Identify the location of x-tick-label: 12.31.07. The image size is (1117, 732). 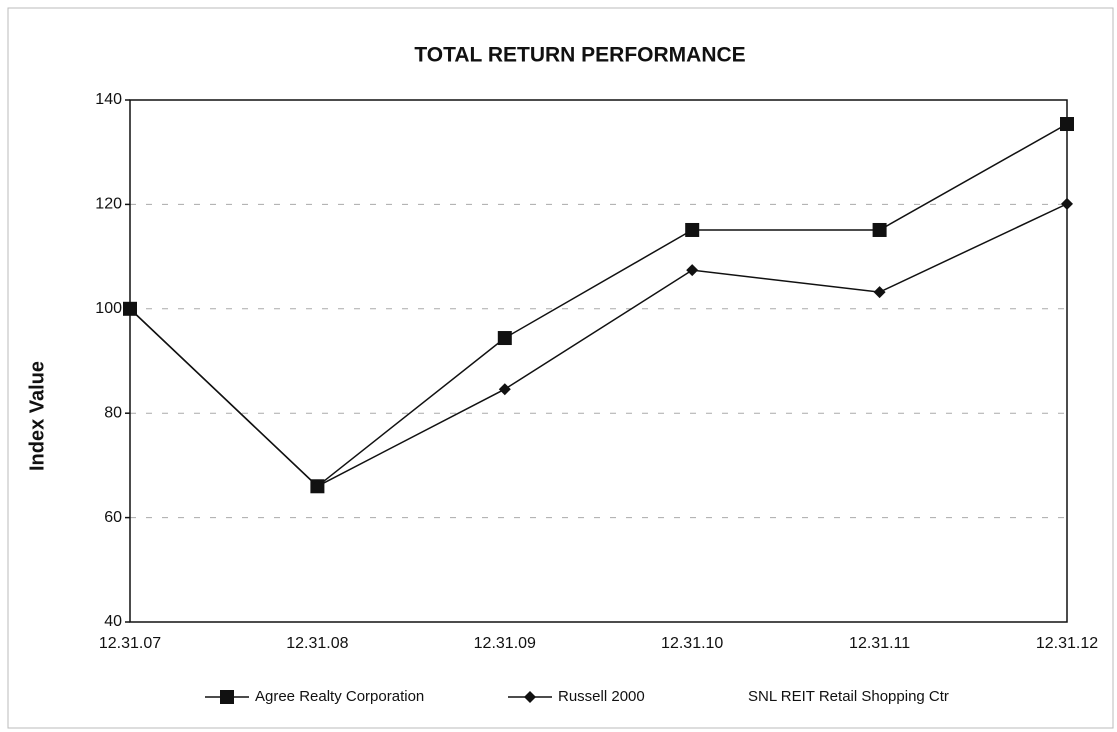
(130, 643).